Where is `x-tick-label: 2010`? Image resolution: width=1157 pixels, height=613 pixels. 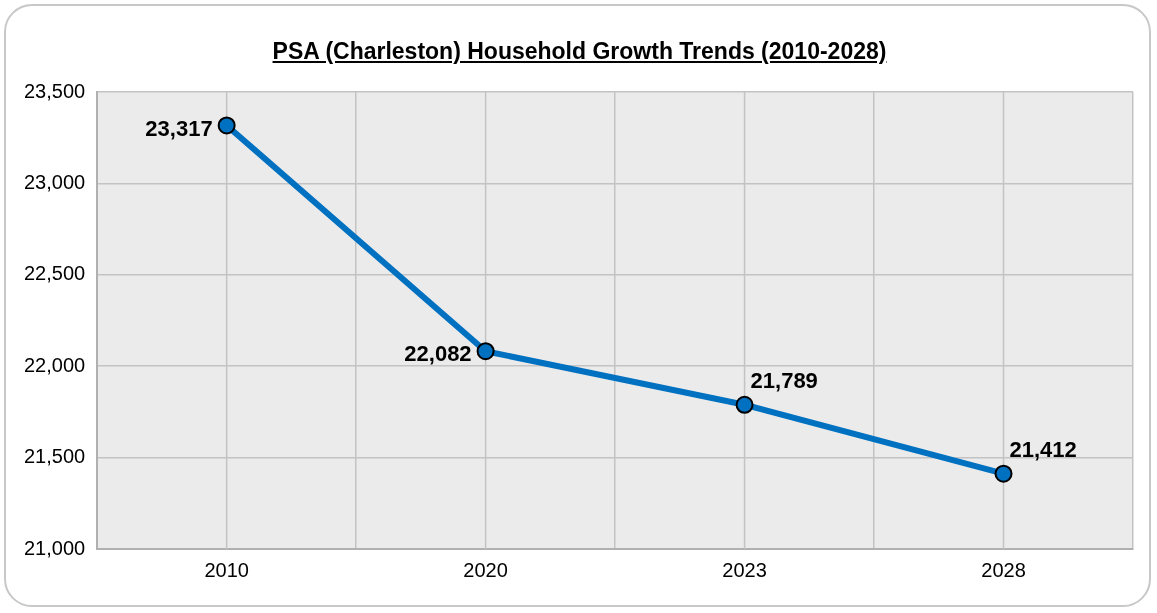
x-tick-label: 2010 is located at coordinates (226, 569).